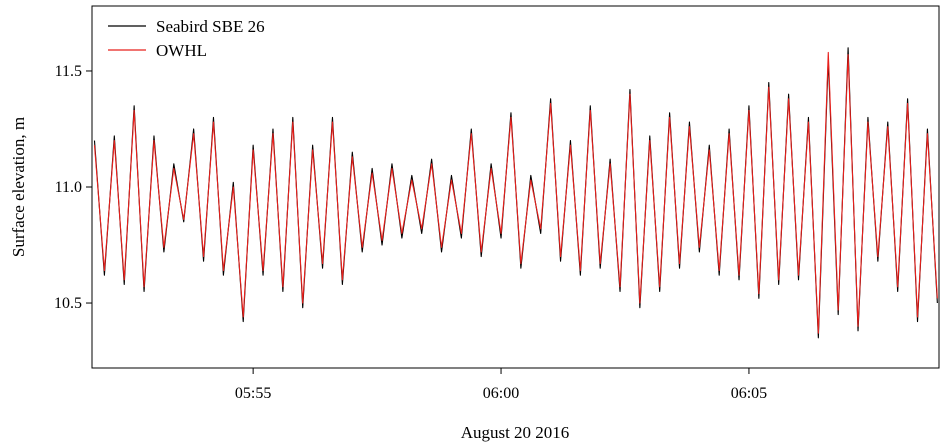 The image size is (948, 445). What do you see at coordinates (501, 393) in the screenshot?
I see `x-tick-label: 06:00` at bounding box center [501, 393].